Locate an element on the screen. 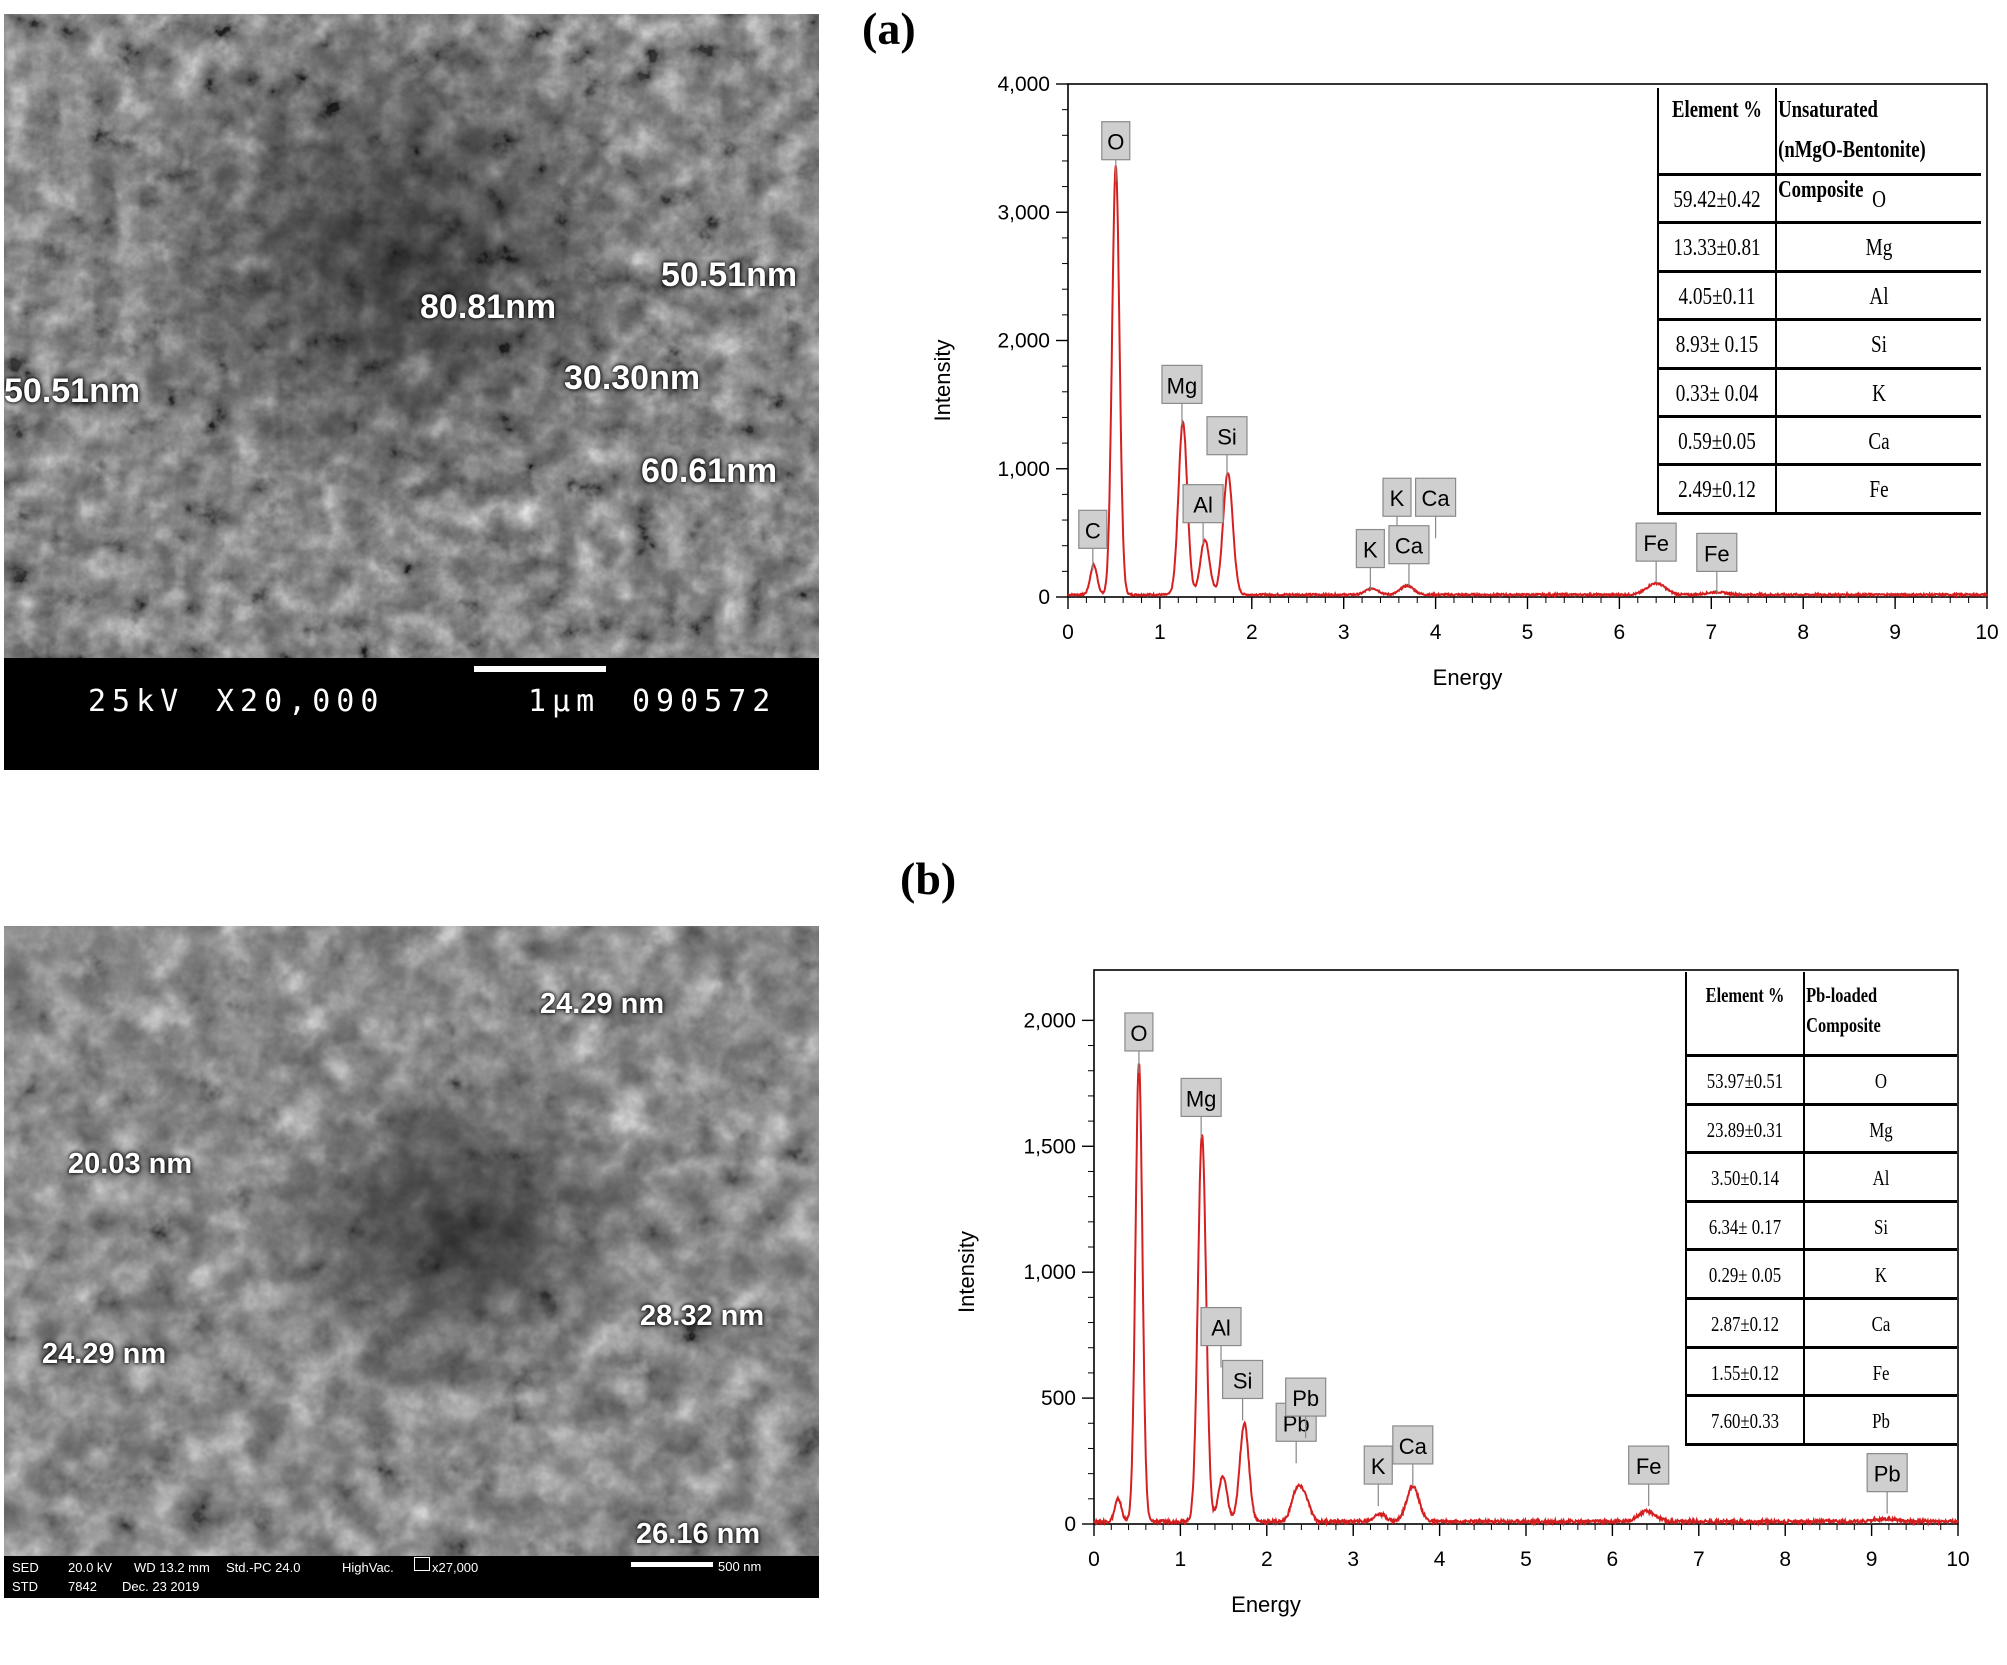  table-cell-percent: 0.33± 0.04 is located at coordinates (1717, 393).